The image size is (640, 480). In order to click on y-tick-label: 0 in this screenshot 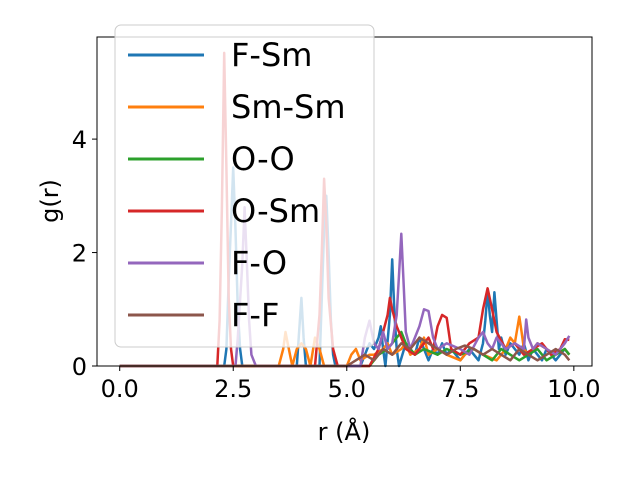, I will do `click(79, 367)`.